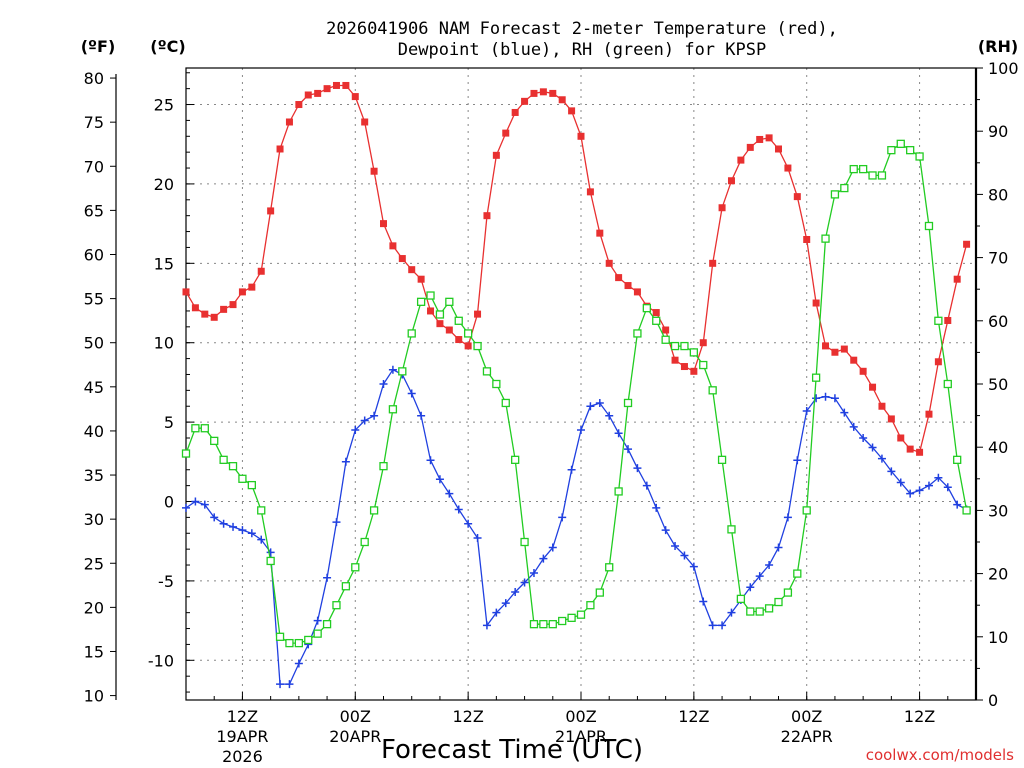 The image size is (1024, 768). I want to click on rh-tick-label: 70, so click(998, 258).